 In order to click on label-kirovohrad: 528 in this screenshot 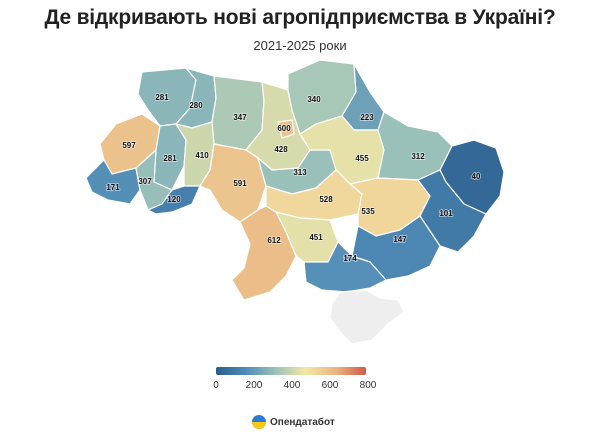, I will do `click(326, 199)`.